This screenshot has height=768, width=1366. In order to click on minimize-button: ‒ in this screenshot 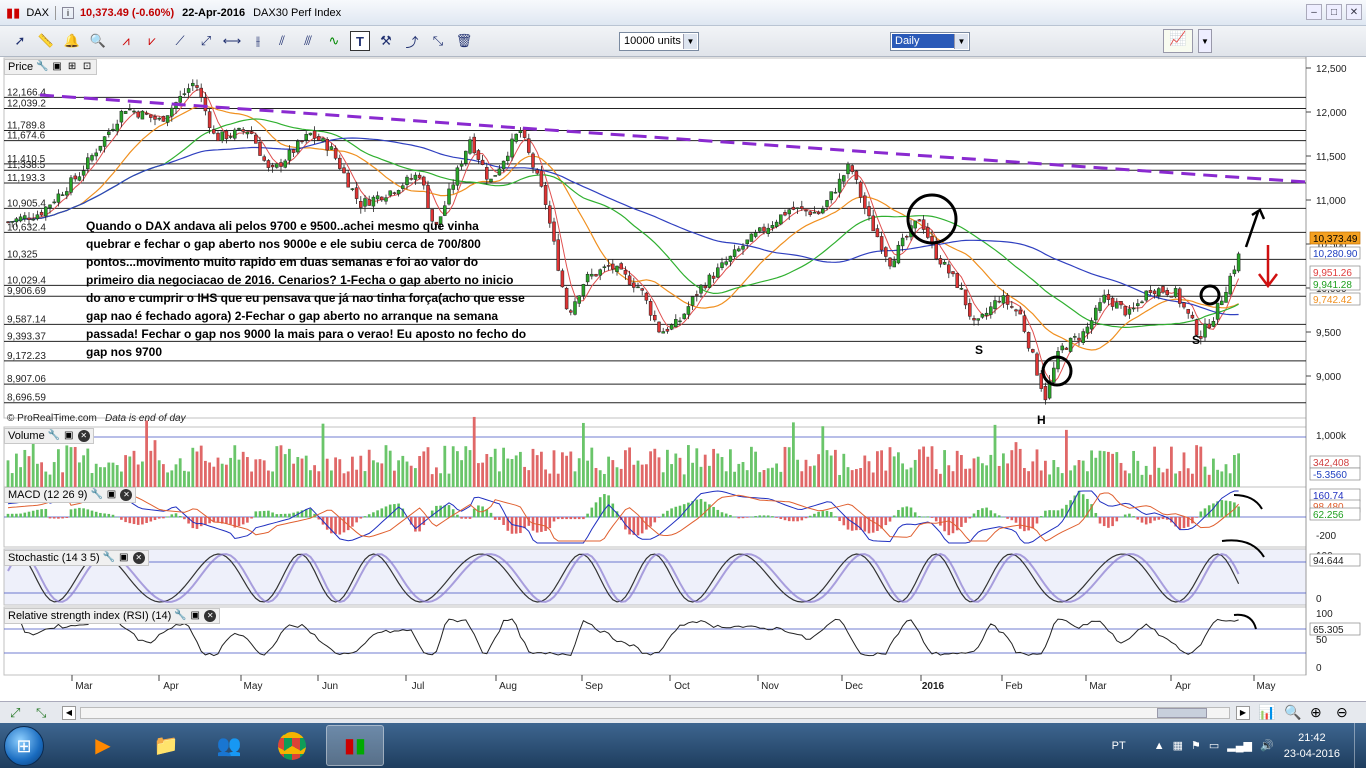, I will do `click(1314, 12)`.